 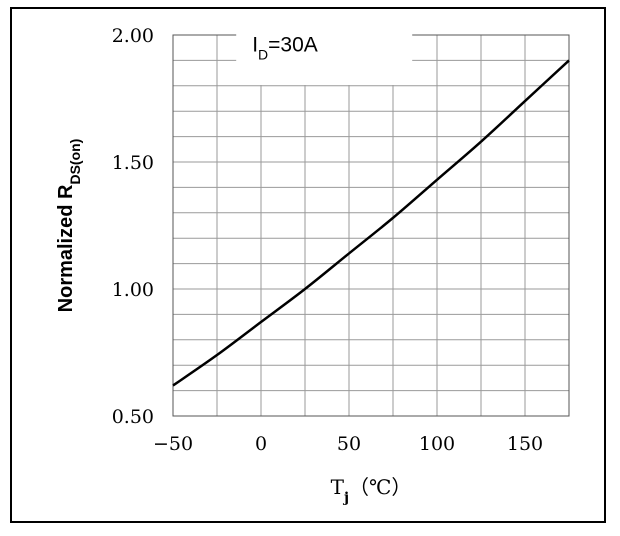 What do you see at coordinates (437, 444) in the screenshot?
I see `x-tick-label: 100` at bounding box center [437, 444].